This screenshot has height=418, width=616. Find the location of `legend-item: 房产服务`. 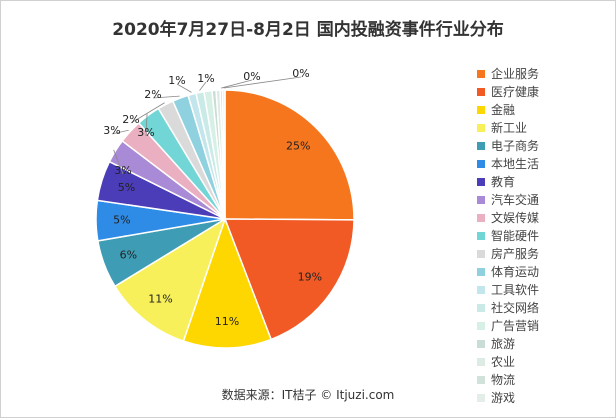

legend-item: 房产服务 is located at coordinates (508, 254).